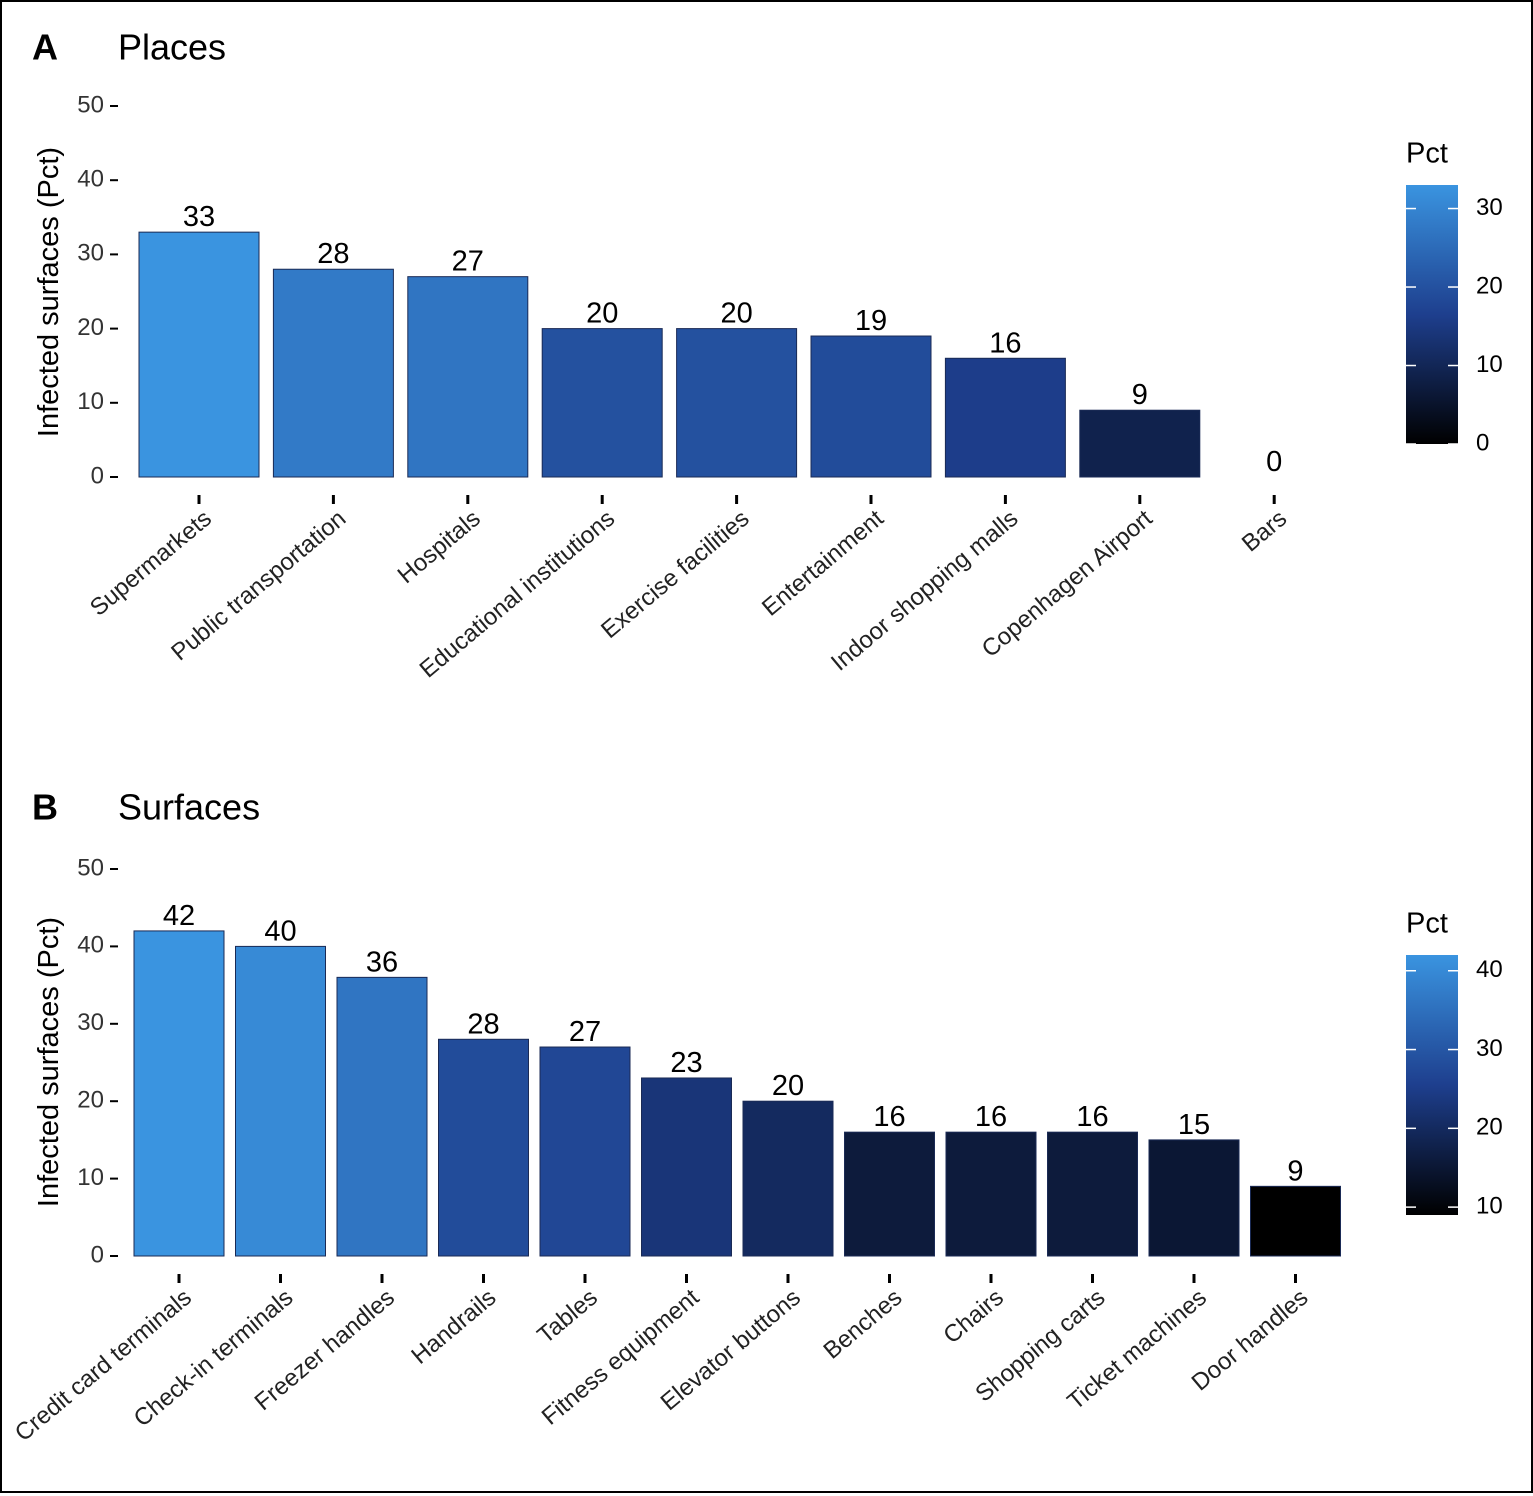 This screenshot has width=1533, height=1496. I want to click on bar-value-label: 36, so click(382, 962).